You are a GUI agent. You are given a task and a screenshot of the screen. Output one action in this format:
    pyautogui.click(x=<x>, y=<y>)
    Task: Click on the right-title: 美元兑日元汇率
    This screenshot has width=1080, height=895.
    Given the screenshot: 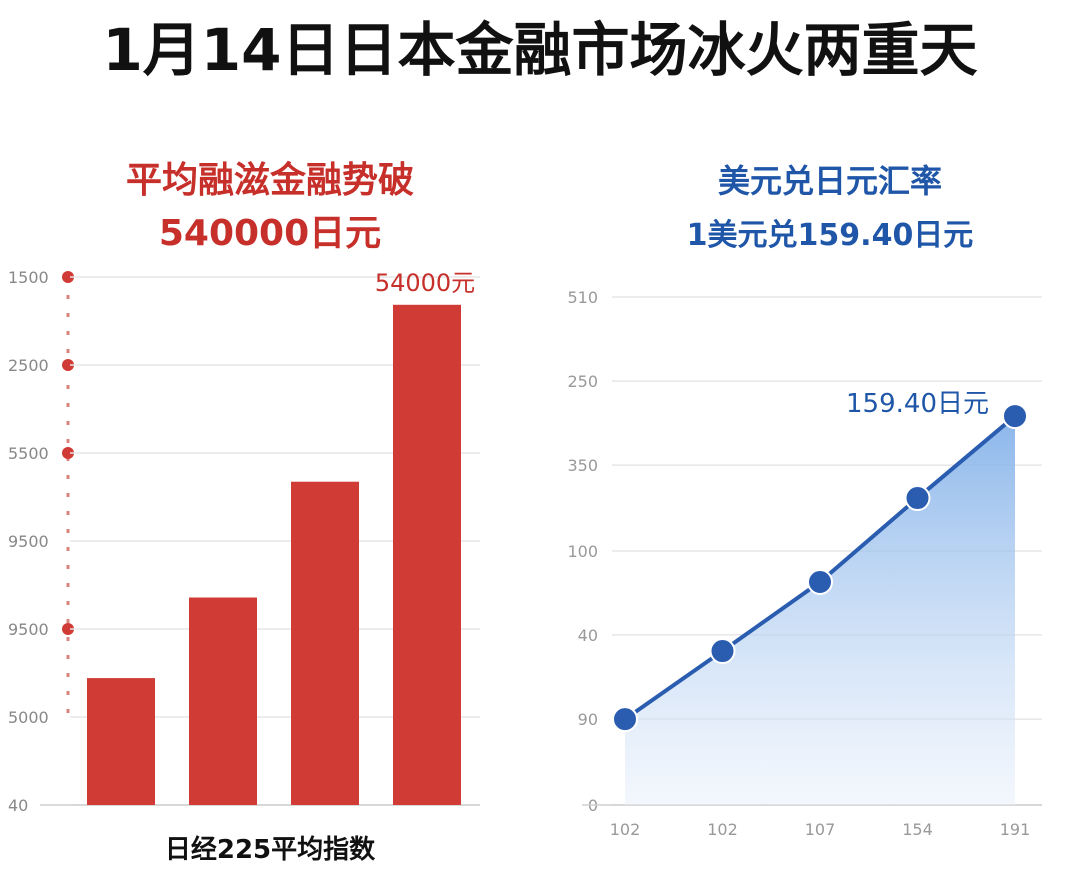 What is the action you would take?
    pyautogui.click(x=830, y=181)
    